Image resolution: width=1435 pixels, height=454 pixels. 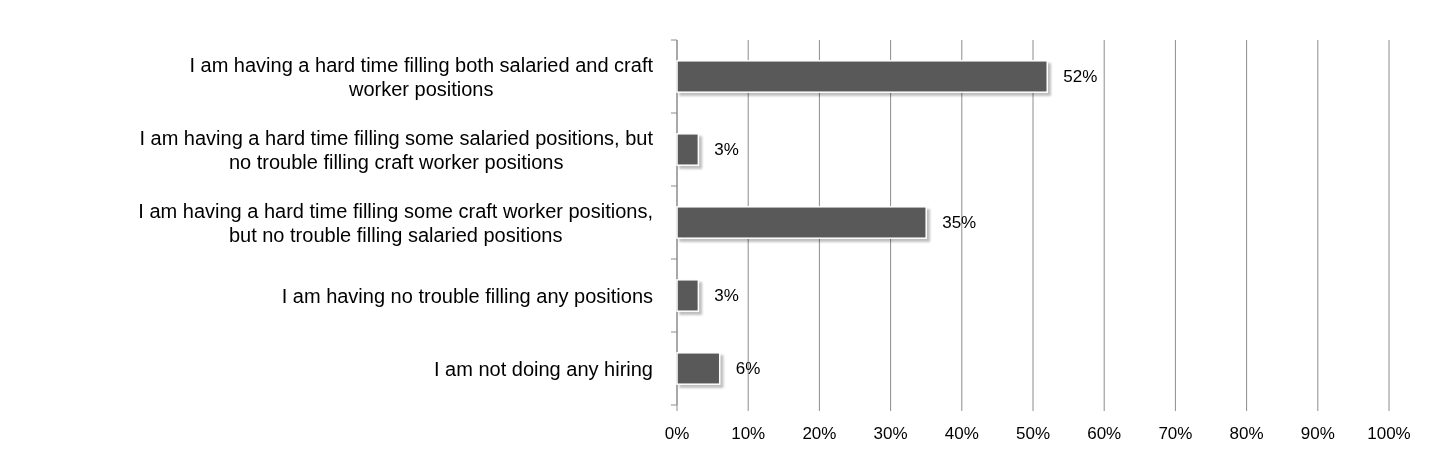 I want to click on data-label: 6%, so click(x=748, y=368).